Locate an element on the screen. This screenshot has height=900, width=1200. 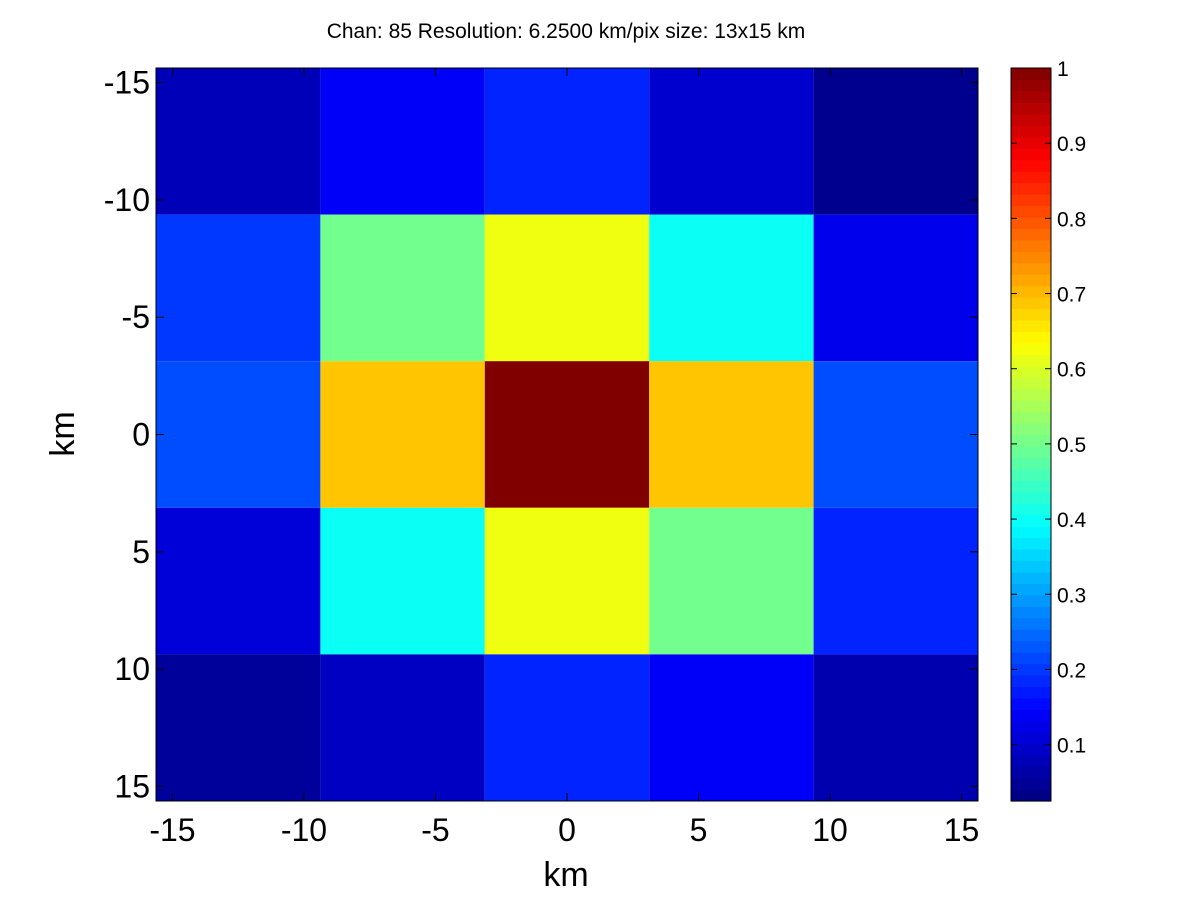
y-tick-label: 15 is located at coordinates (132, 786).